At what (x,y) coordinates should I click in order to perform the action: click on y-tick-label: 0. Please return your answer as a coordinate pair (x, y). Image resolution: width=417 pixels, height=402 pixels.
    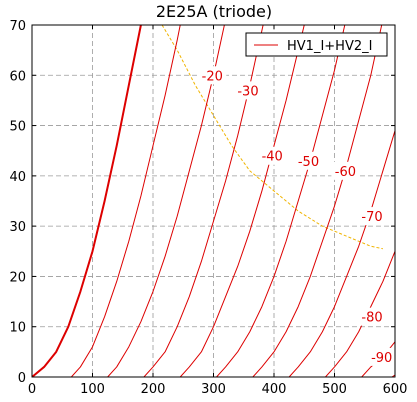
    Looking at the image, I should click on (22, 378).